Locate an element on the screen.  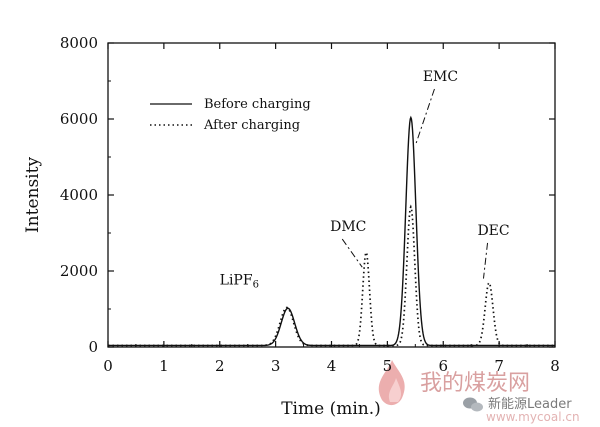
annotation-label: EMC is located at coordinates (440, 77).